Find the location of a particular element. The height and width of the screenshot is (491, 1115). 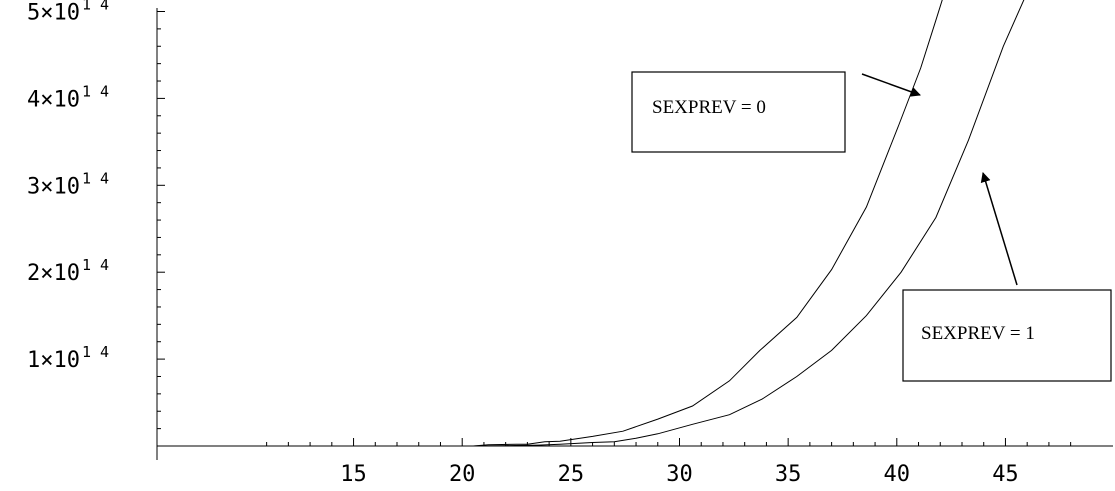

x-tick-label: 35 is located at coordinates (788, 474).